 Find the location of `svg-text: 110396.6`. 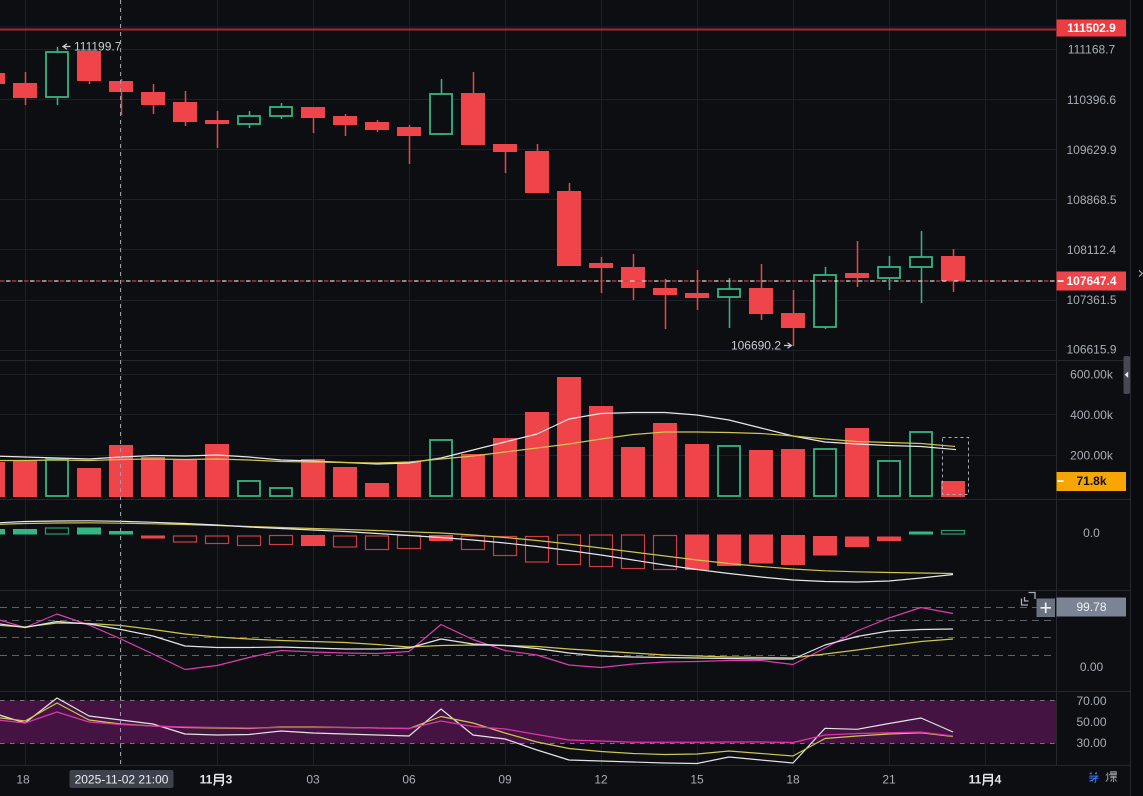

svg-text: 110396.6 is located at coordinates (1091, 100).